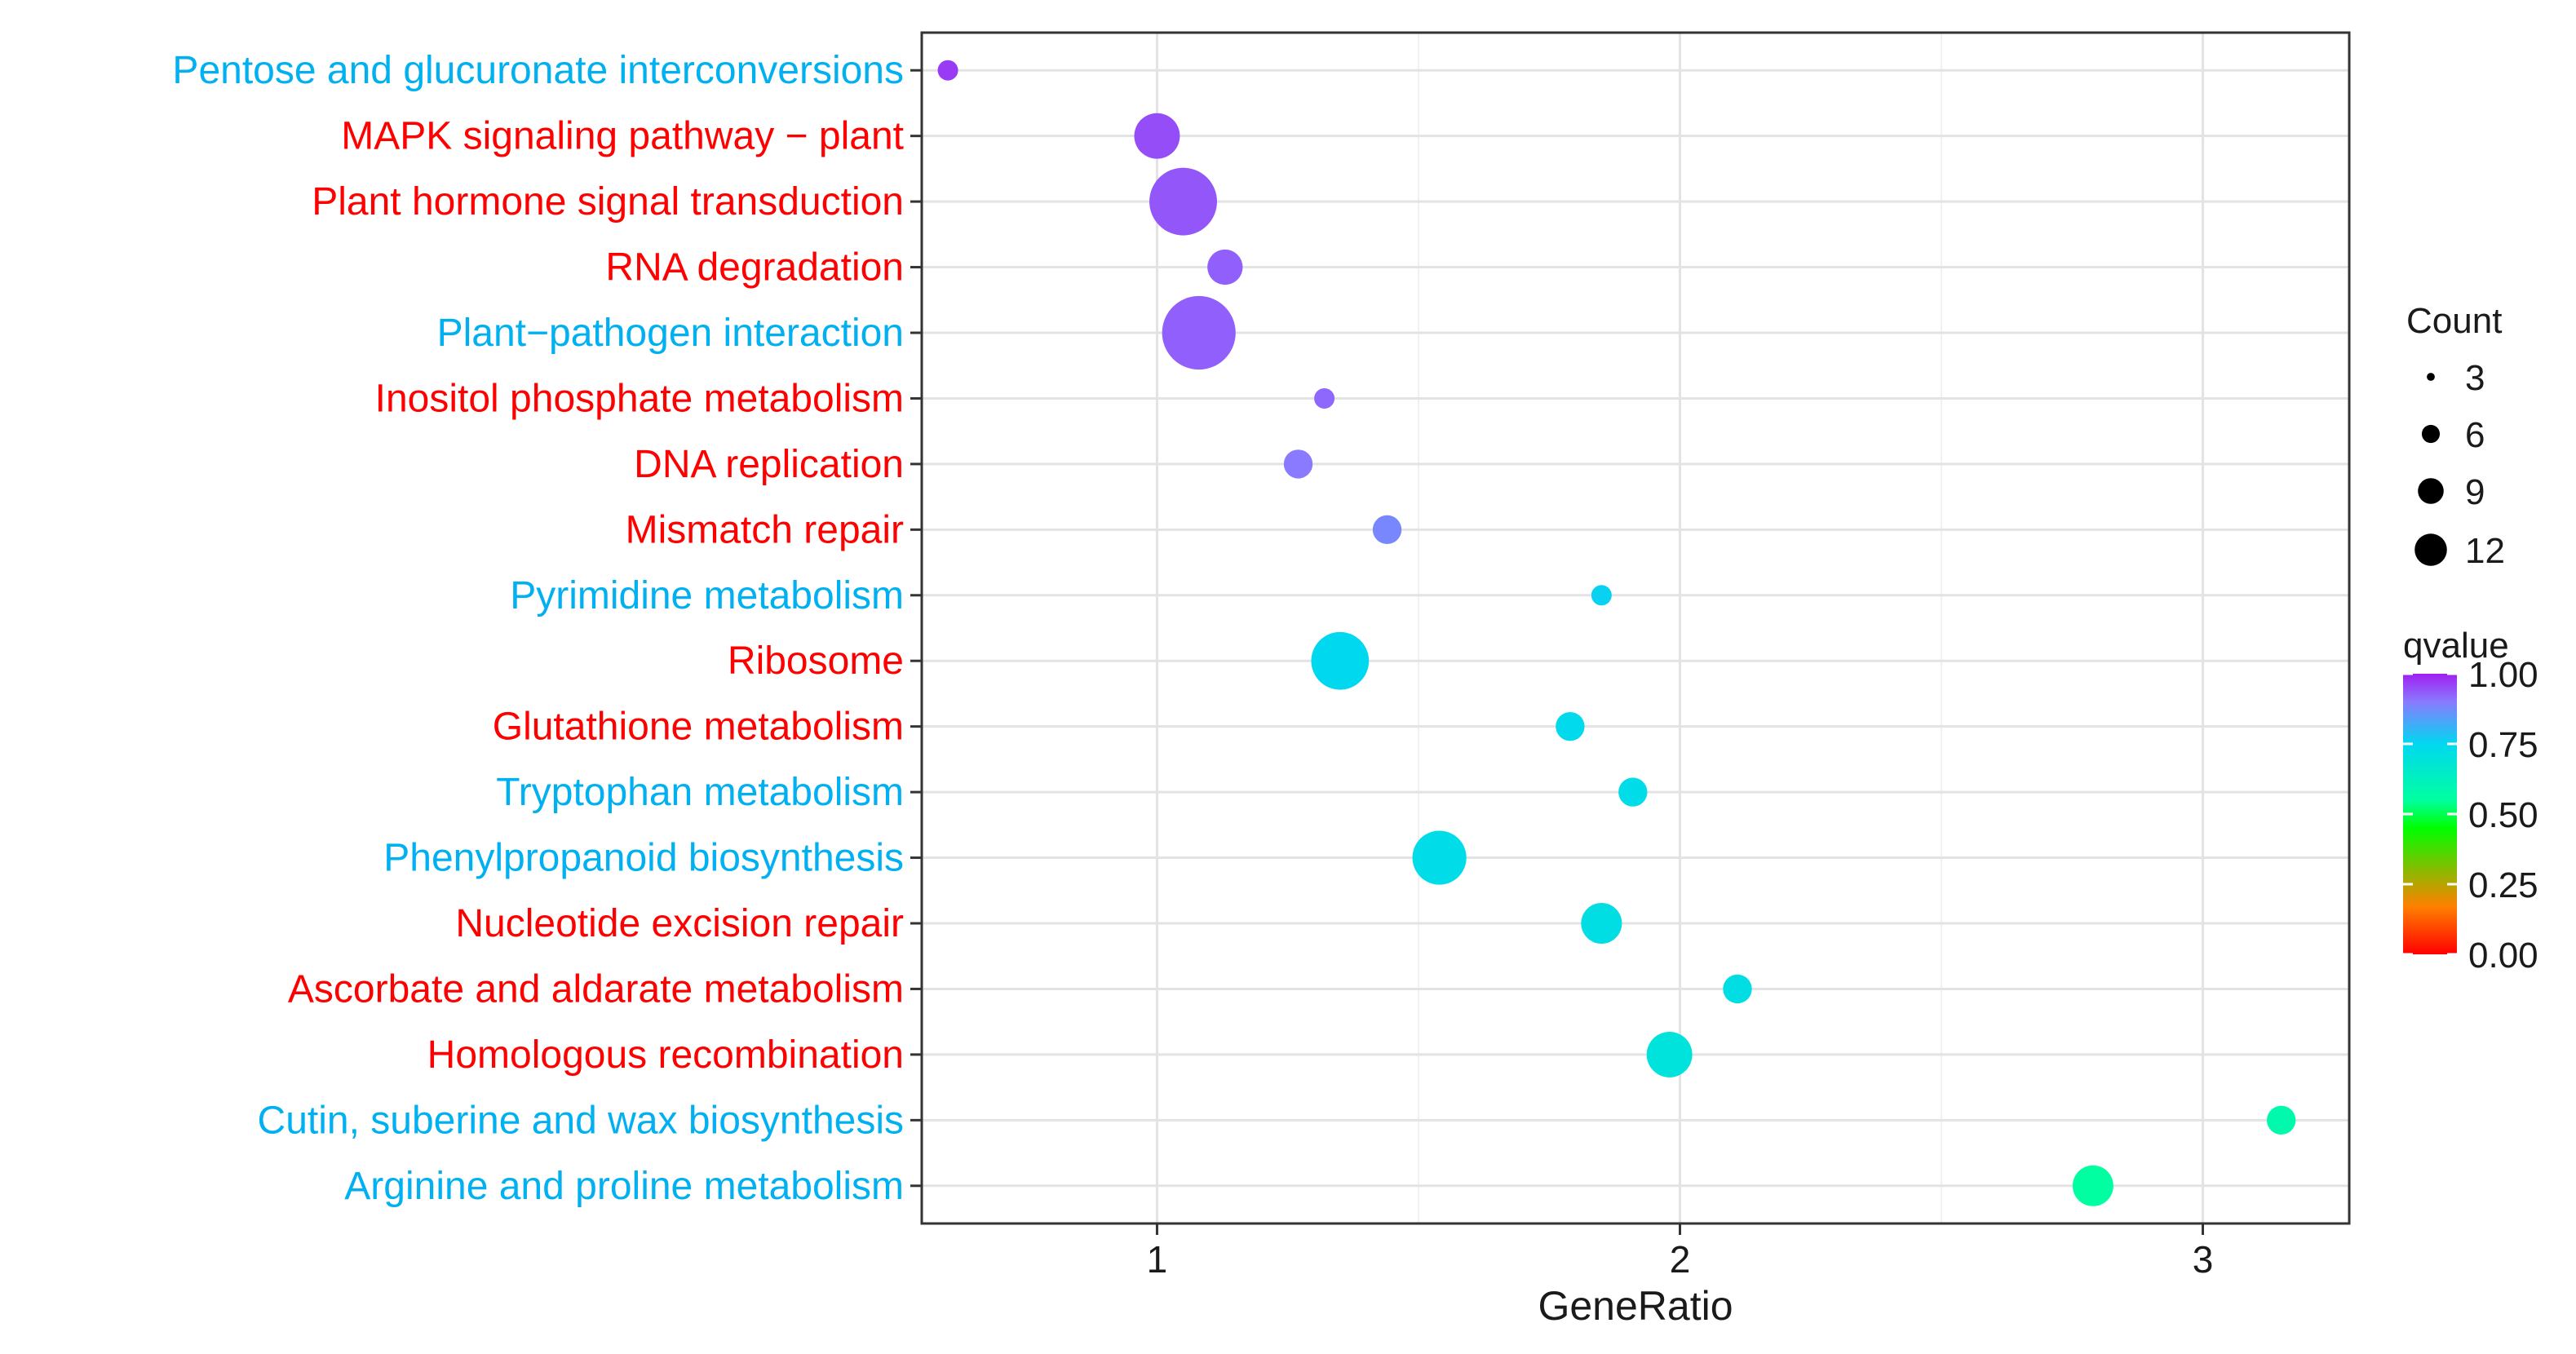  What do you see at coordinates (816, 661) in the screenshot?
I see `y-tick-label: Ribosome` at bounding box center [816, 661].